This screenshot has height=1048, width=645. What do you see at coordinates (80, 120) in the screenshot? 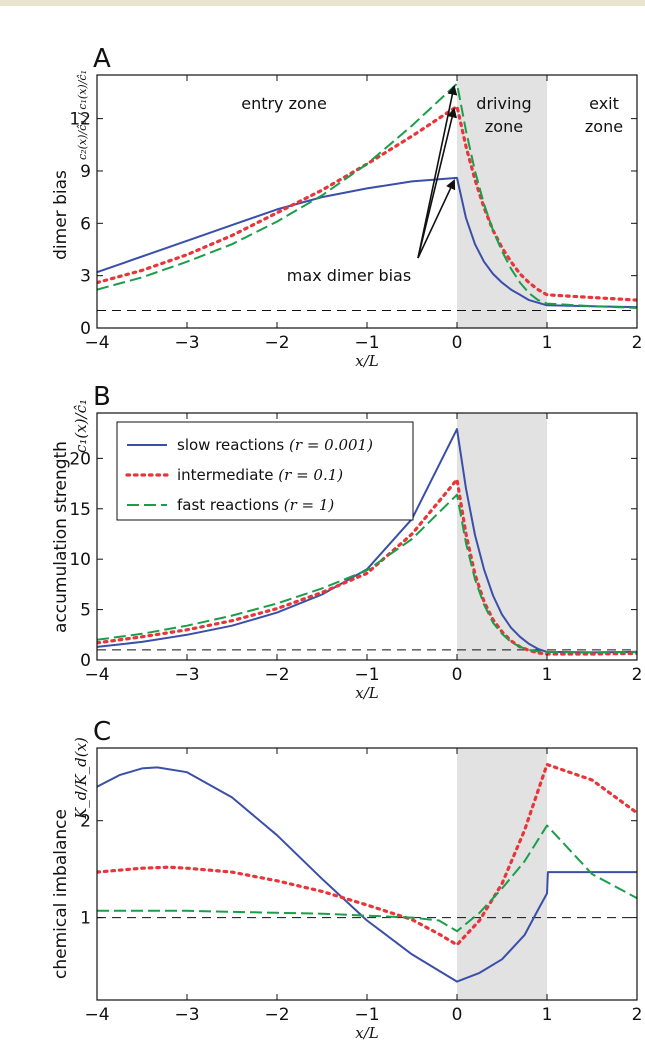
I see `y-tick-label: 12` at bounding box center [80, 120].